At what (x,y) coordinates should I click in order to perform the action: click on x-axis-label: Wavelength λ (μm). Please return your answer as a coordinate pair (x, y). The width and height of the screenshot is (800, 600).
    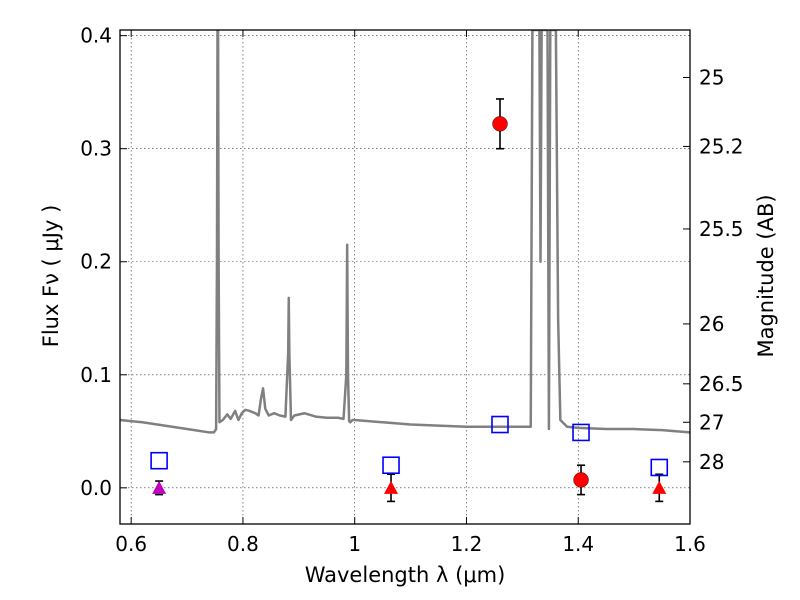
    Looking at the image, I should click on (405, 575).